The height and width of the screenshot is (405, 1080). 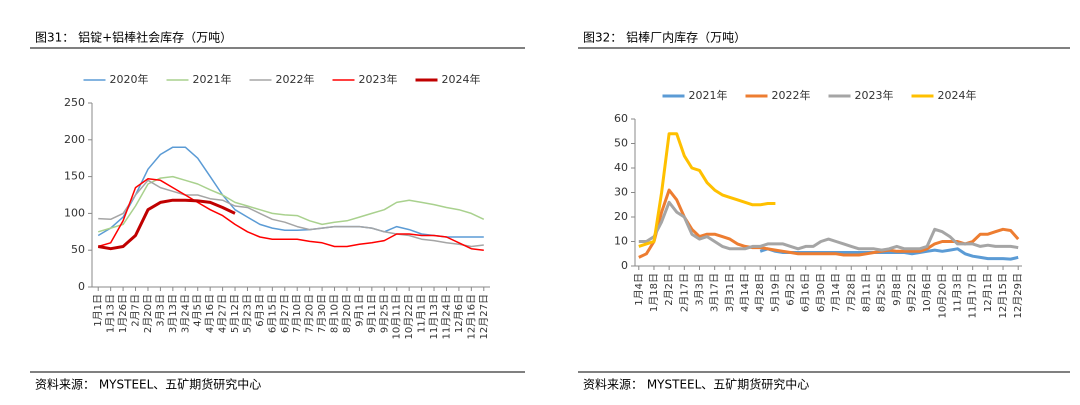 What do you see at coordinates (1003, 295) in the screenshot?
I see `x-tick-label: 12月15日` at bounding box center [1003, 295].